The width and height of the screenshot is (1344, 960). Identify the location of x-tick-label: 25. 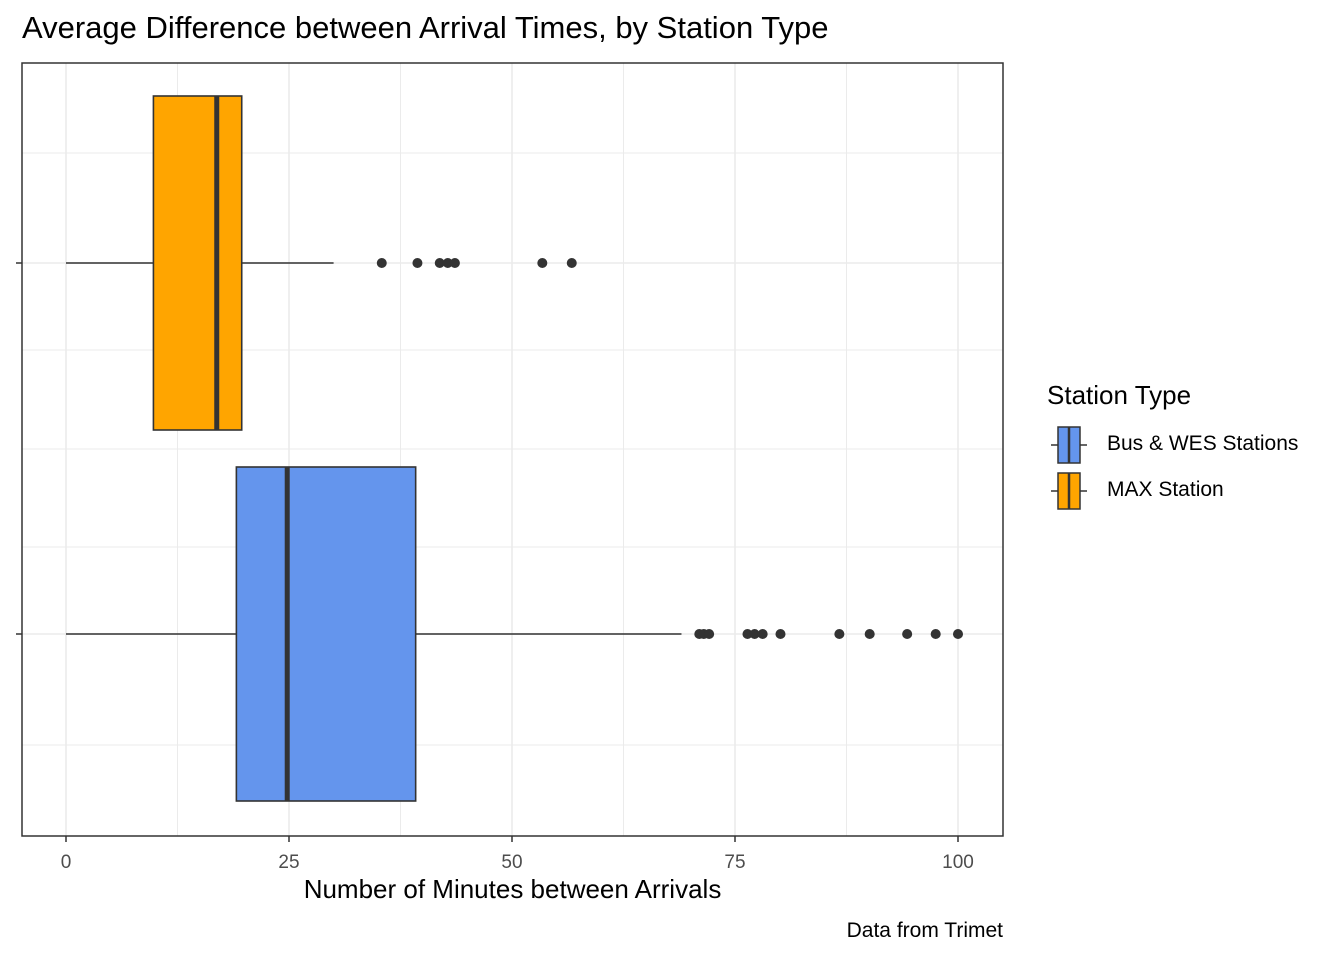
(288, 862).